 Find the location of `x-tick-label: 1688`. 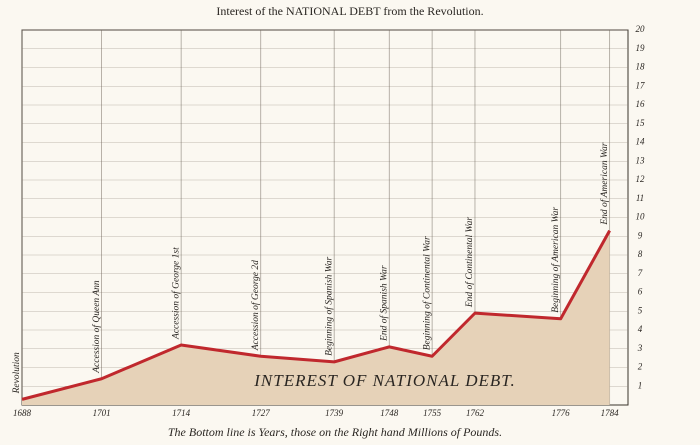

x-tick-label: 1688 is located at coordinates (22, 413).